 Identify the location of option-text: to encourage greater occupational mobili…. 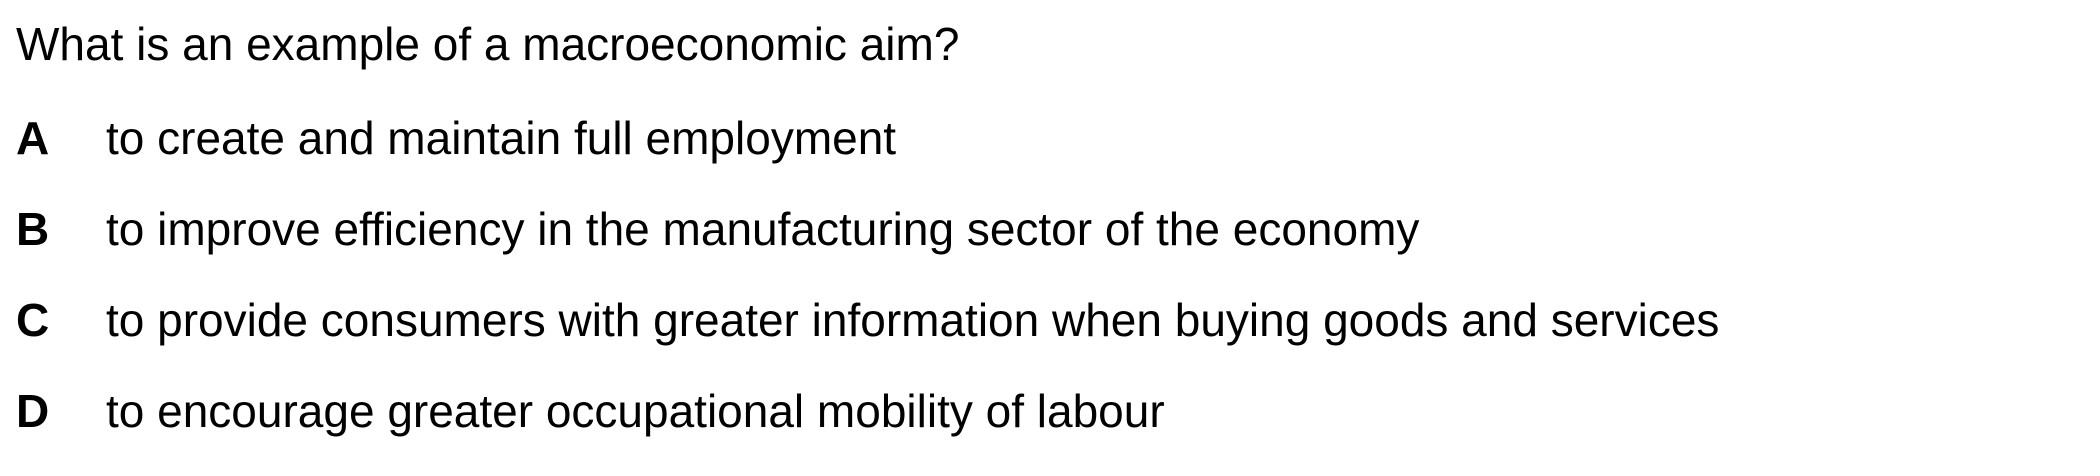
(635, 411).